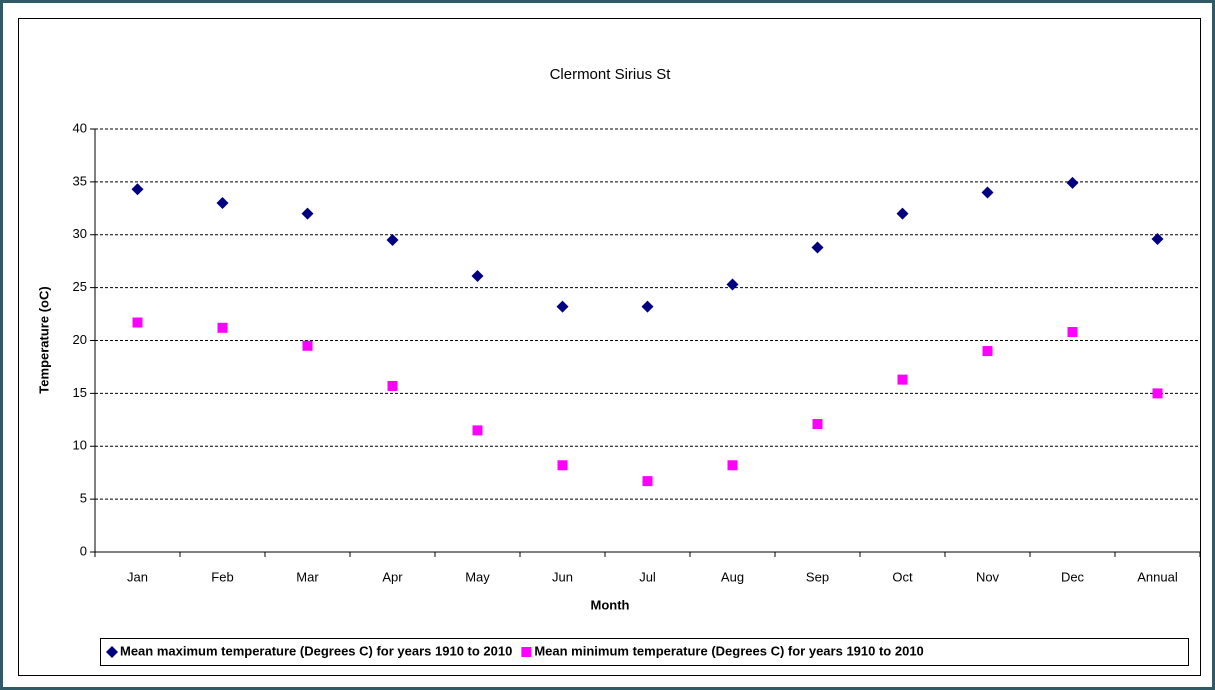 The height and width of the screenshot is (690, 1215). I want to click on x-tick-label: Annual, so click(1157, 576).